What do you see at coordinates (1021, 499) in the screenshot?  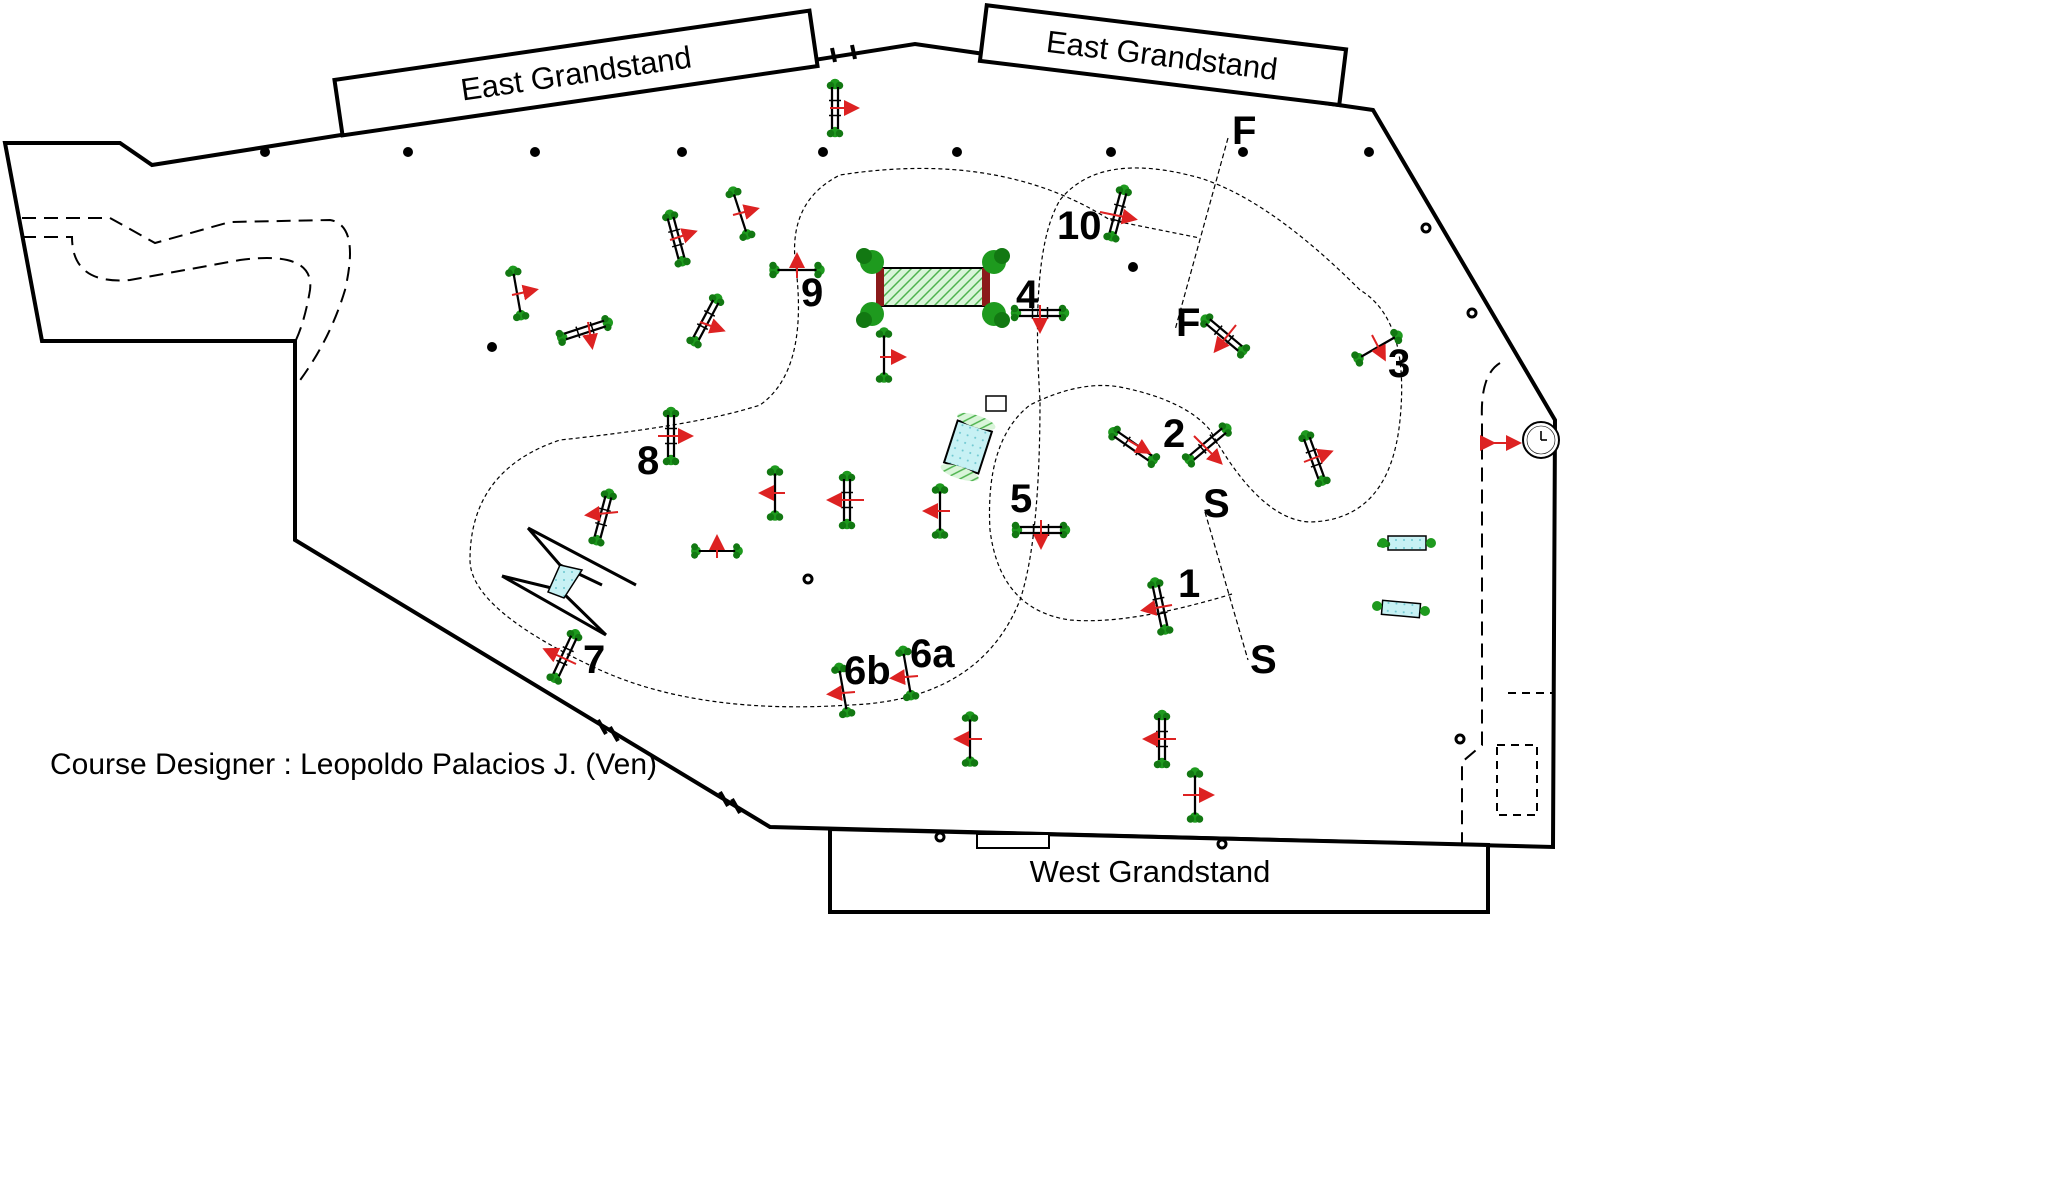 I see `obstacle-number: 5` at bounding box center [1021, 499].